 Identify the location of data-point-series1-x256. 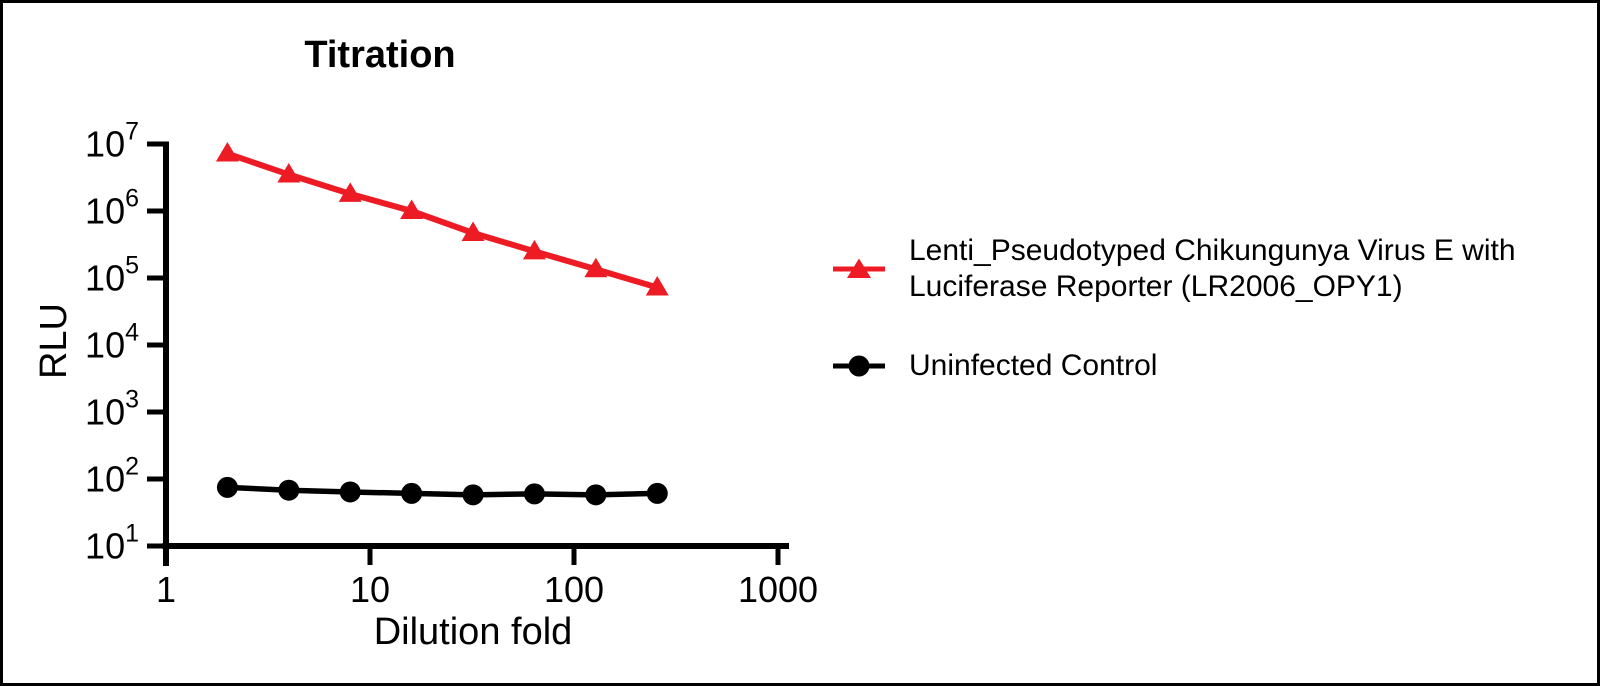
(657, 493).